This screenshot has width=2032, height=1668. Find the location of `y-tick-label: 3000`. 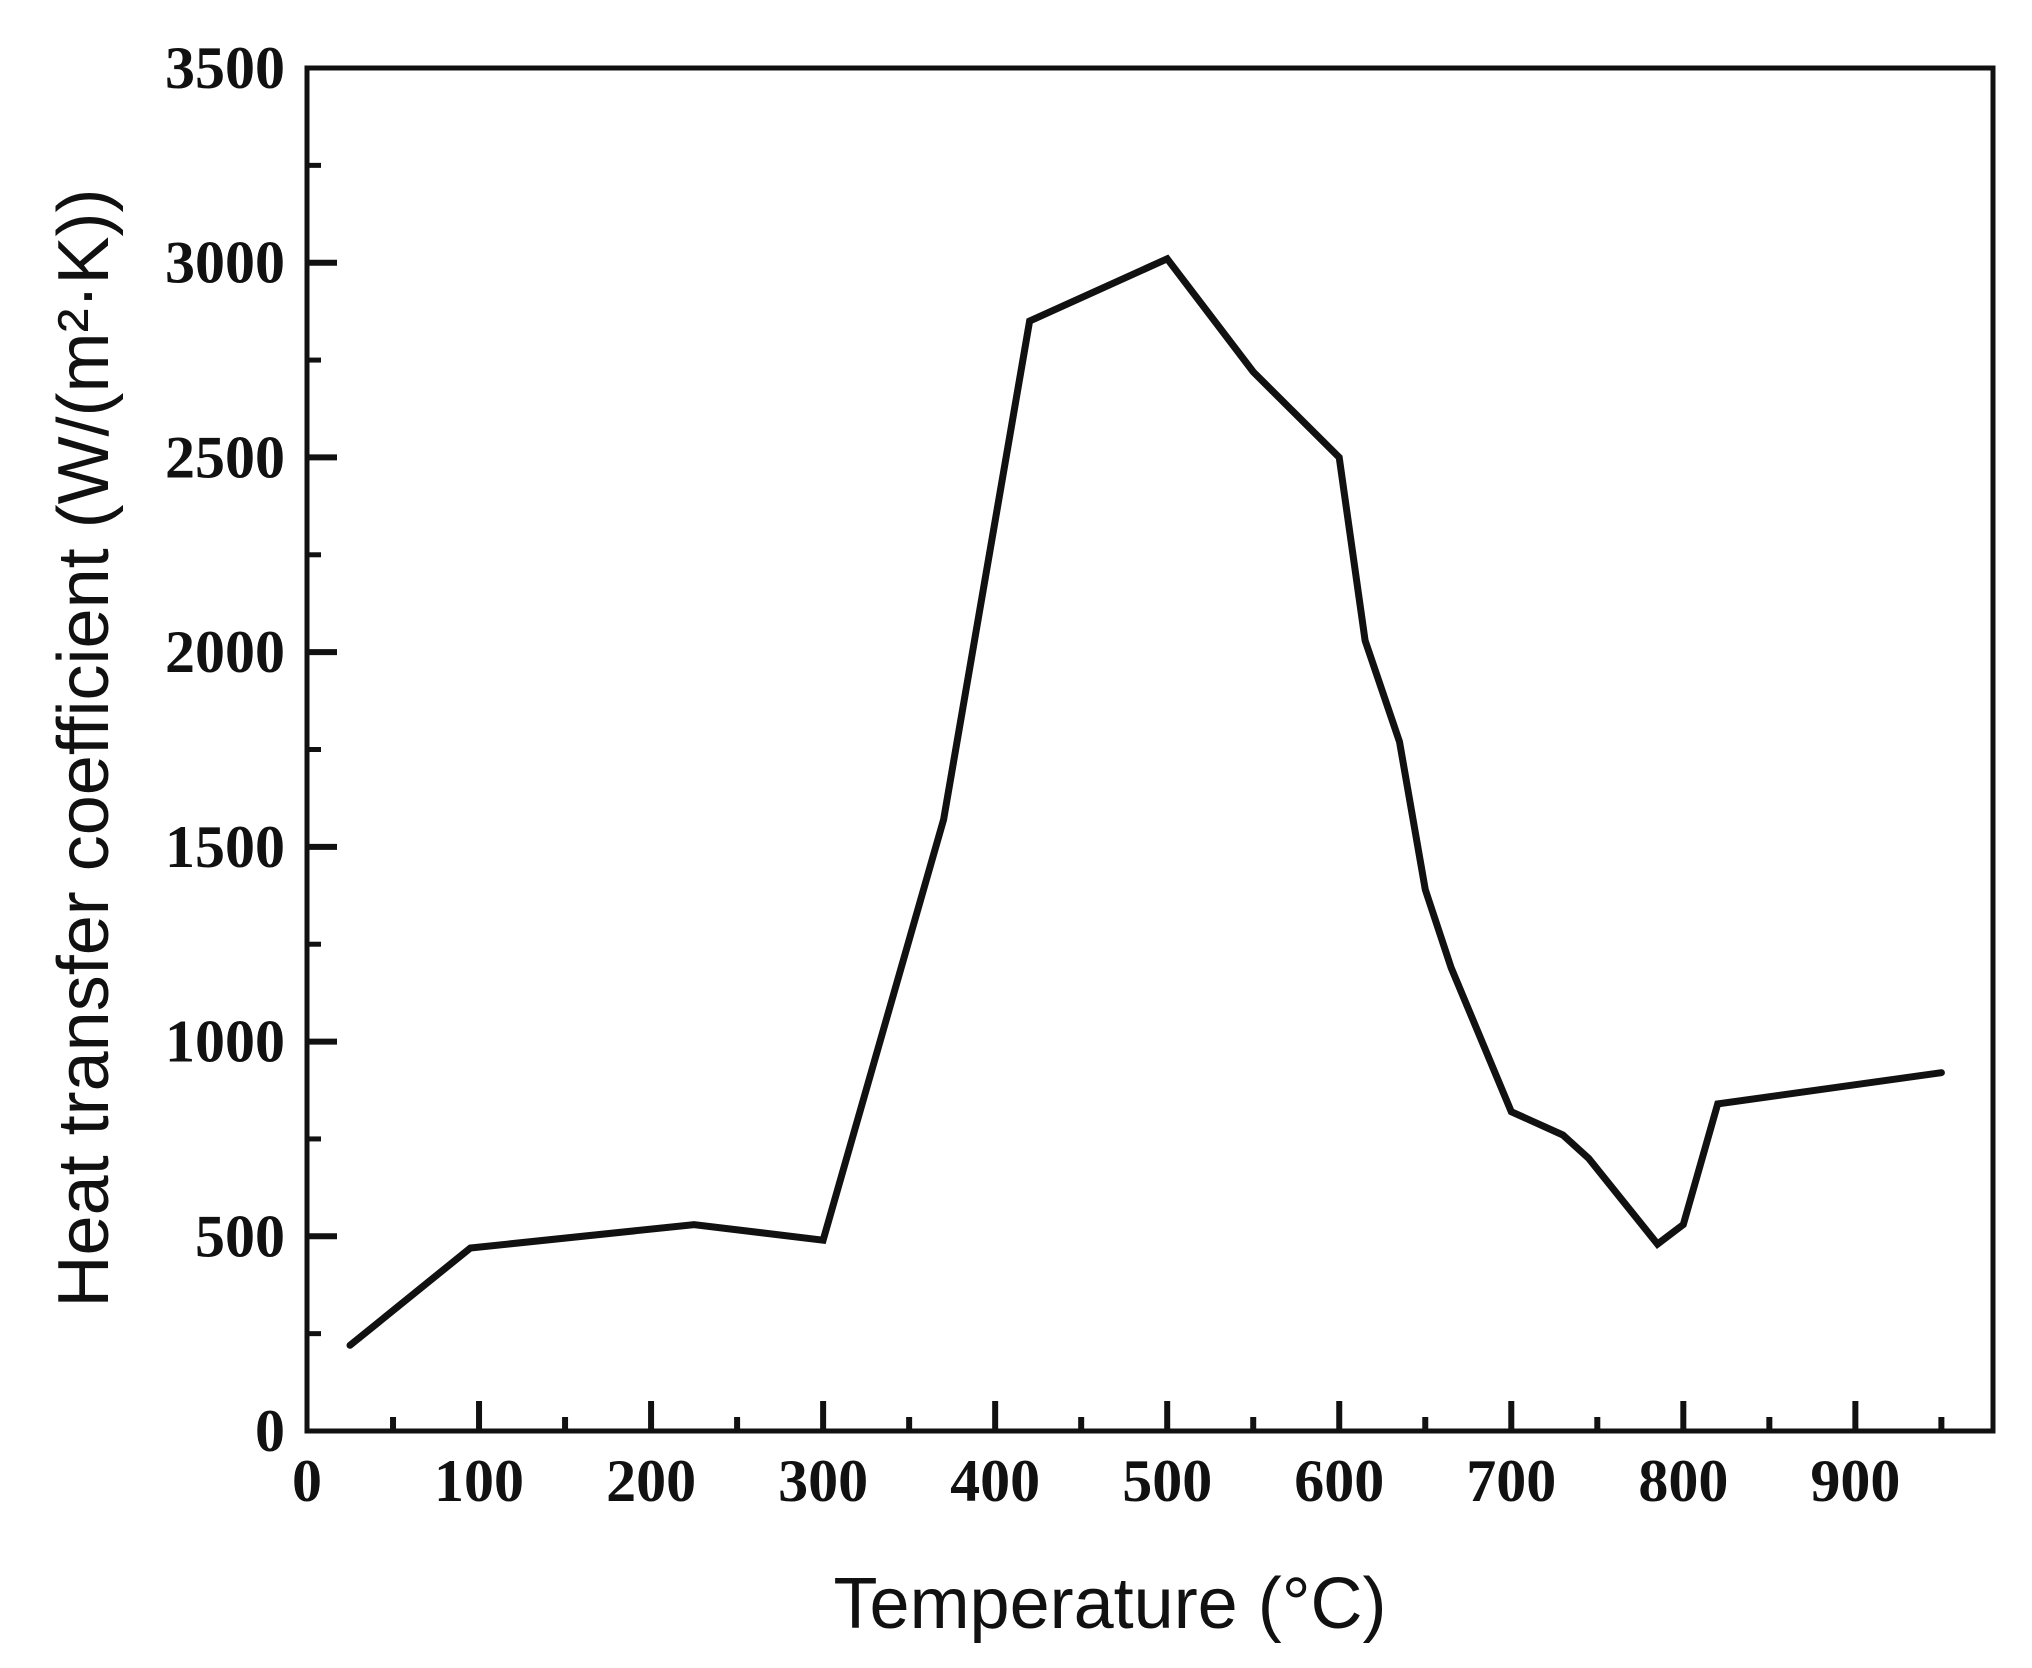

y-tick-label: 3000 is located at coordinates (225, 263).